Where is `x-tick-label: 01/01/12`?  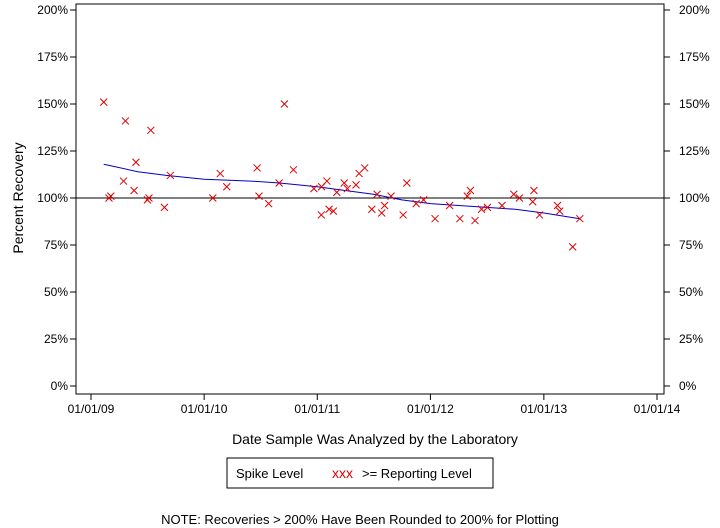
x-tick-label: 01/01/12 is located at coordinates (430, 409).